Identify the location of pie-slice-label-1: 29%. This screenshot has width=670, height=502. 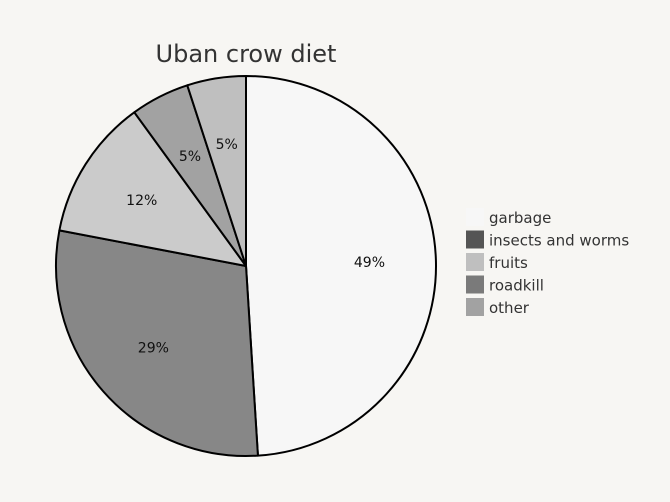
(153, 349).